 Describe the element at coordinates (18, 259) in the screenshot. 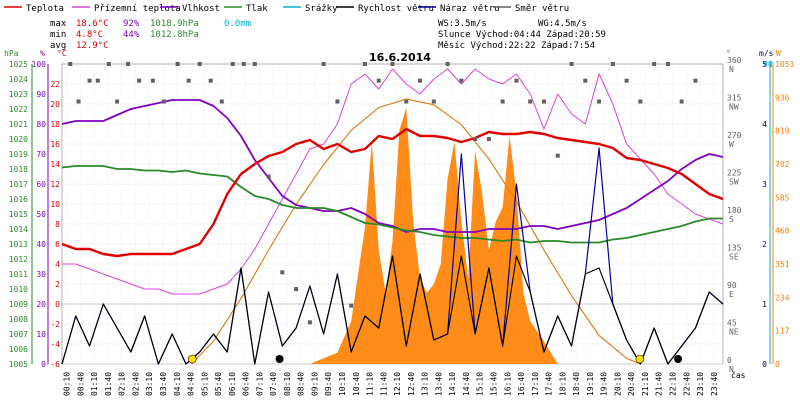

I see `y-tick-hpa: 1012` at that location.